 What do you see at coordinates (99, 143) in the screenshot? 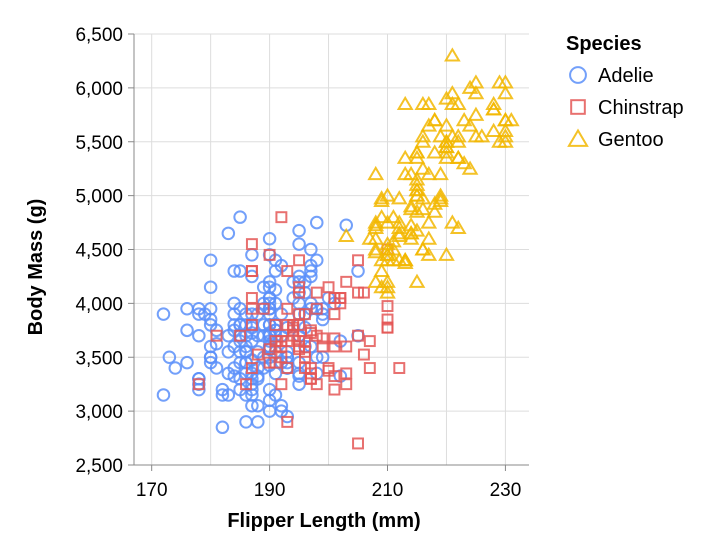
I see `y-tick-label: 5,500` at bounding box center [99, 143].